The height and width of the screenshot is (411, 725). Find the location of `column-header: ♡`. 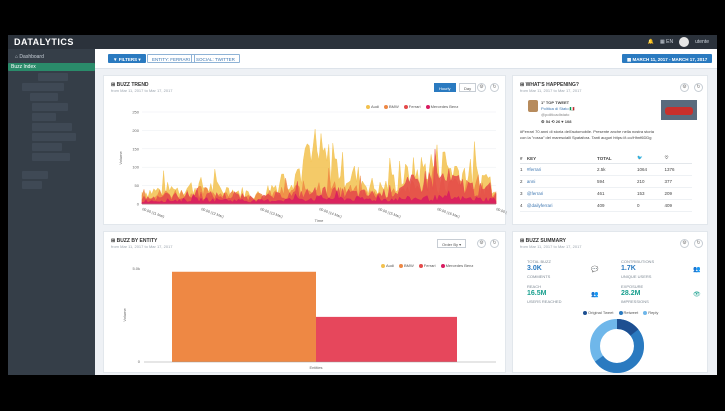

column-header: ♡ is located at coordinates (678, 158).